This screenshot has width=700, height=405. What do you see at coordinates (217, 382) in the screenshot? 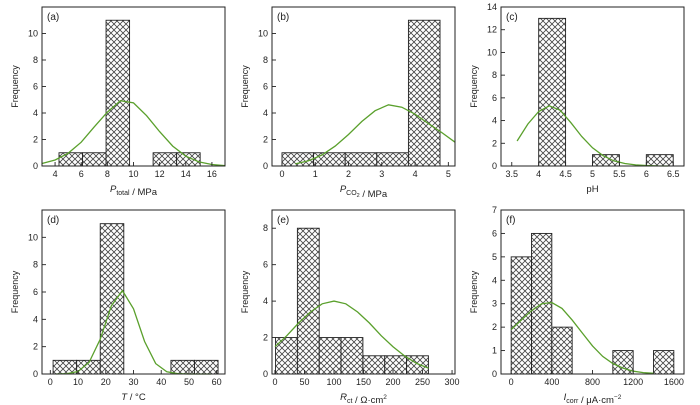
I see `x-tick-label: 60` at bounding box center [217, 382].